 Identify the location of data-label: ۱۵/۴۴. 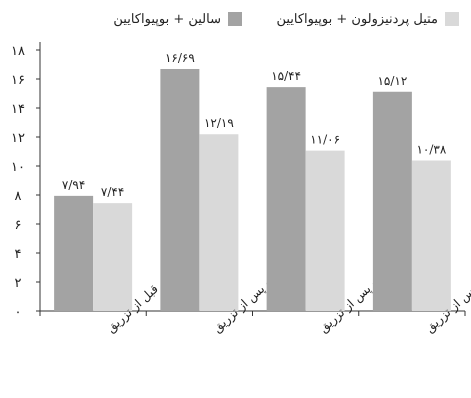
(286, 76).